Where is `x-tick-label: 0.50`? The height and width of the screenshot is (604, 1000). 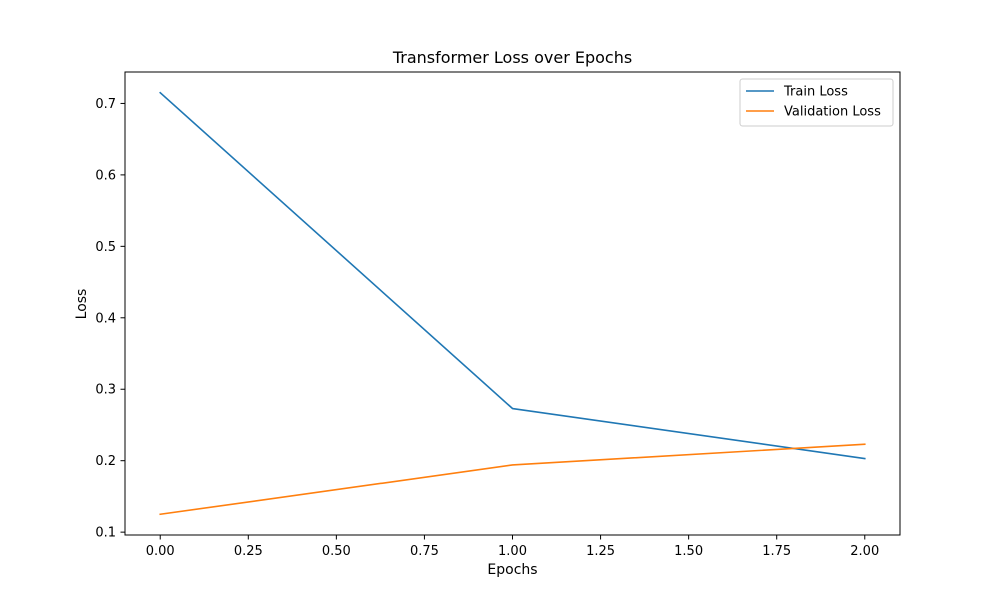 x-tick-label: 0.50 is located at coordinates (336, 551).